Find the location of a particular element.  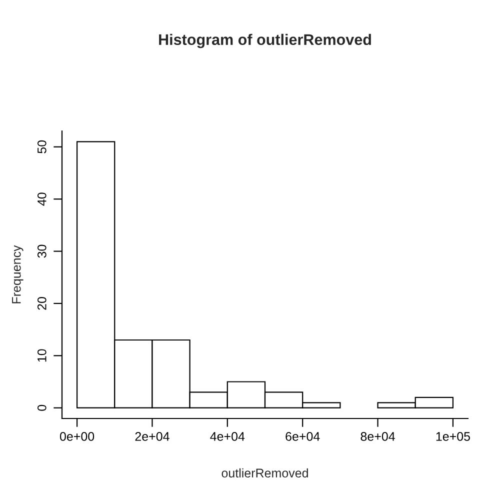

y-tick-label: 20 is located at coordinates (41, 303).